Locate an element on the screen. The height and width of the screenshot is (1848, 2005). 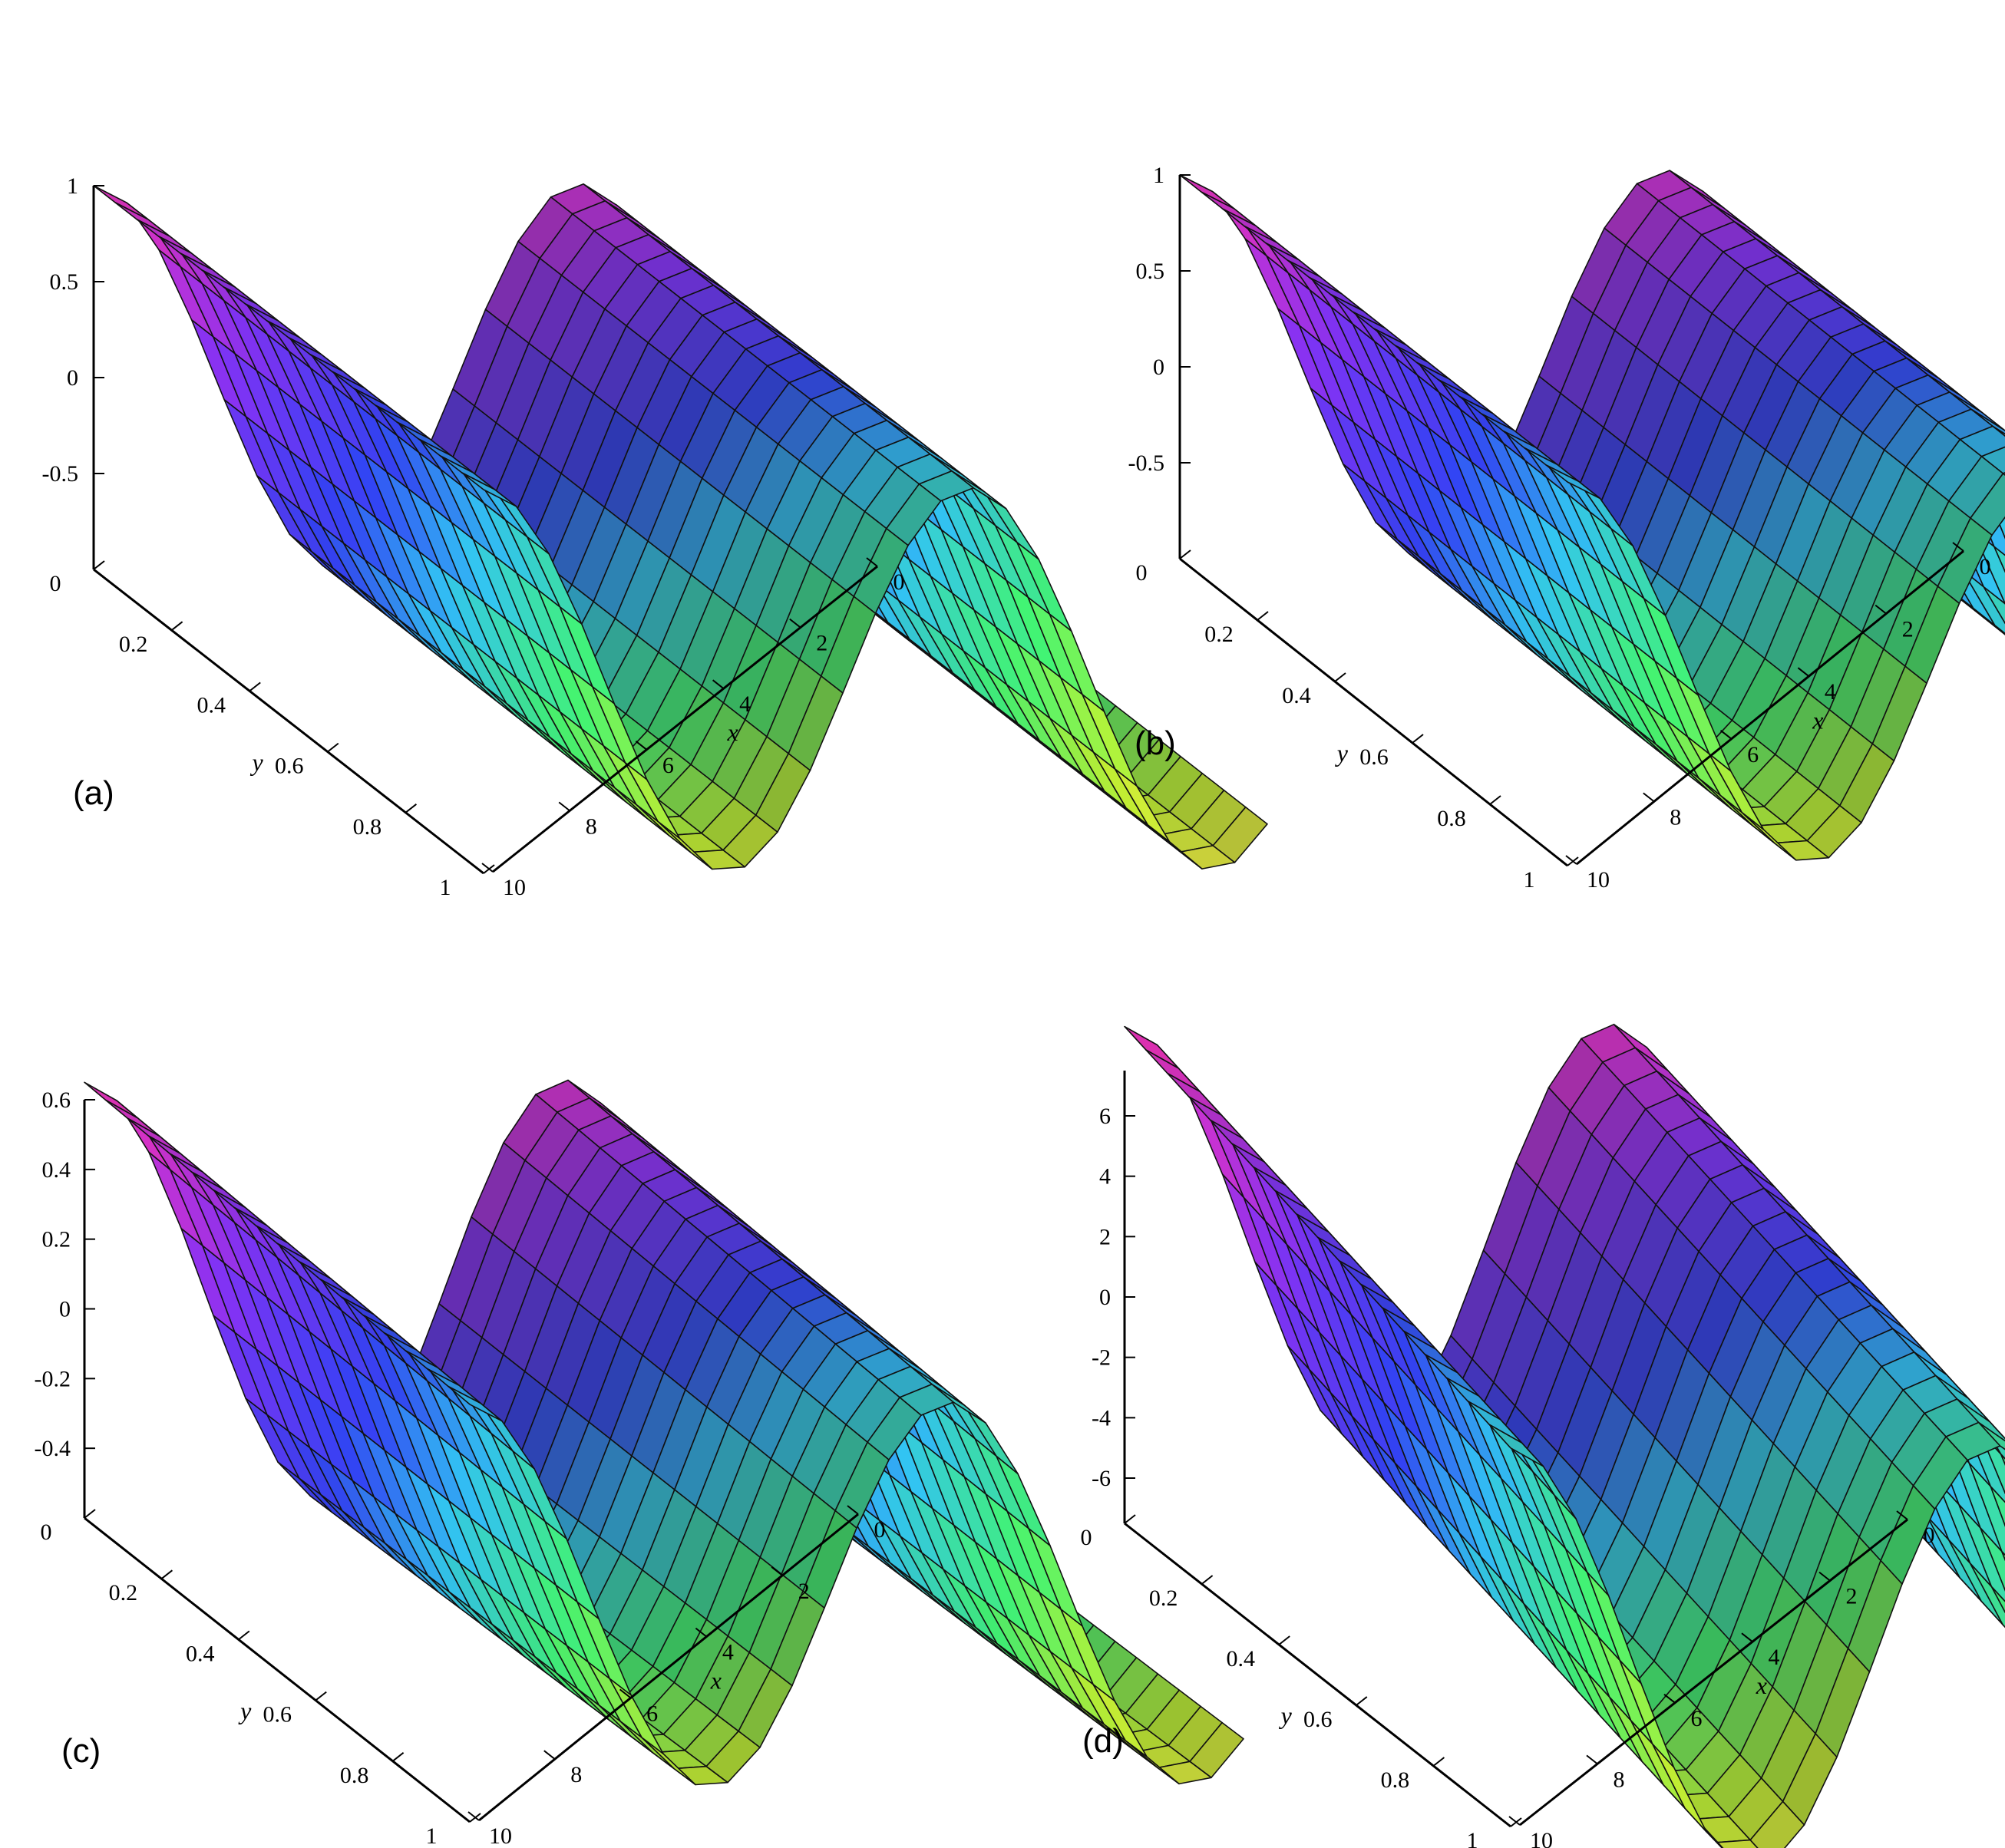
x-tick-label-b-5: 10 is located at coordinates (1598, 880).